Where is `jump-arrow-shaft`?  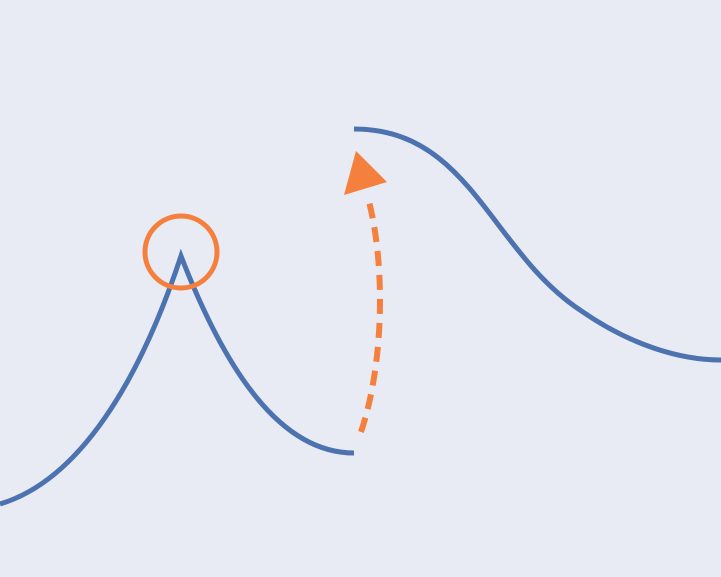
jump-arrow-shaft is located at coordinates (370, 315).